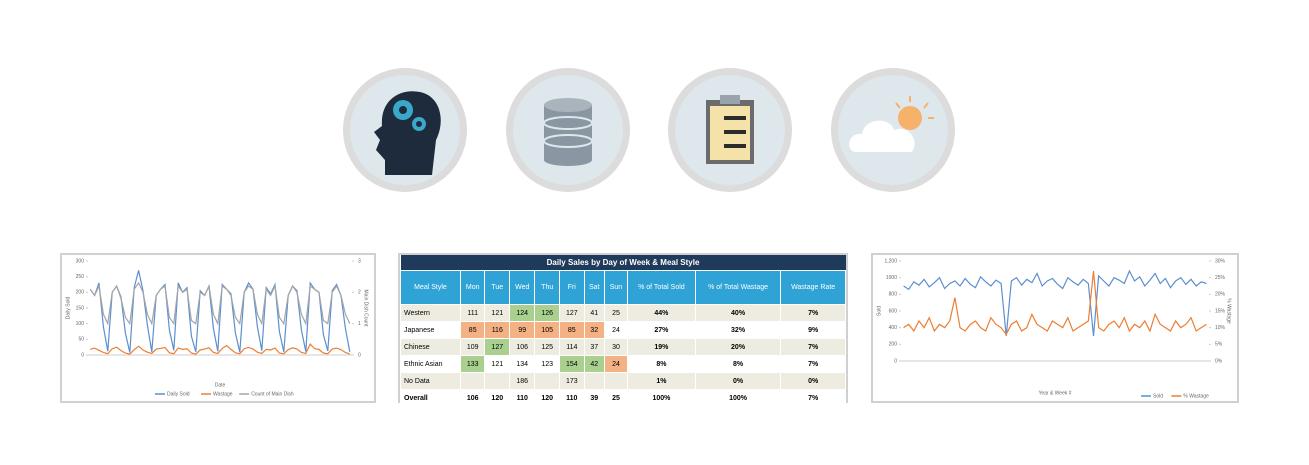 This screenshot has height=465, width=1309. Describe the element at coordinates (359, 293) in the screenshot. I see `y2-tick-label: 2` at that location.